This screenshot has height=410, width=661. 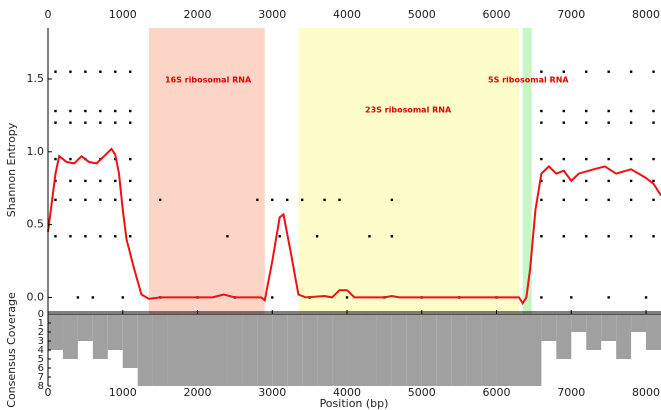 I want to click on y-tick-label: 0.5, so click(x=36, y=224).